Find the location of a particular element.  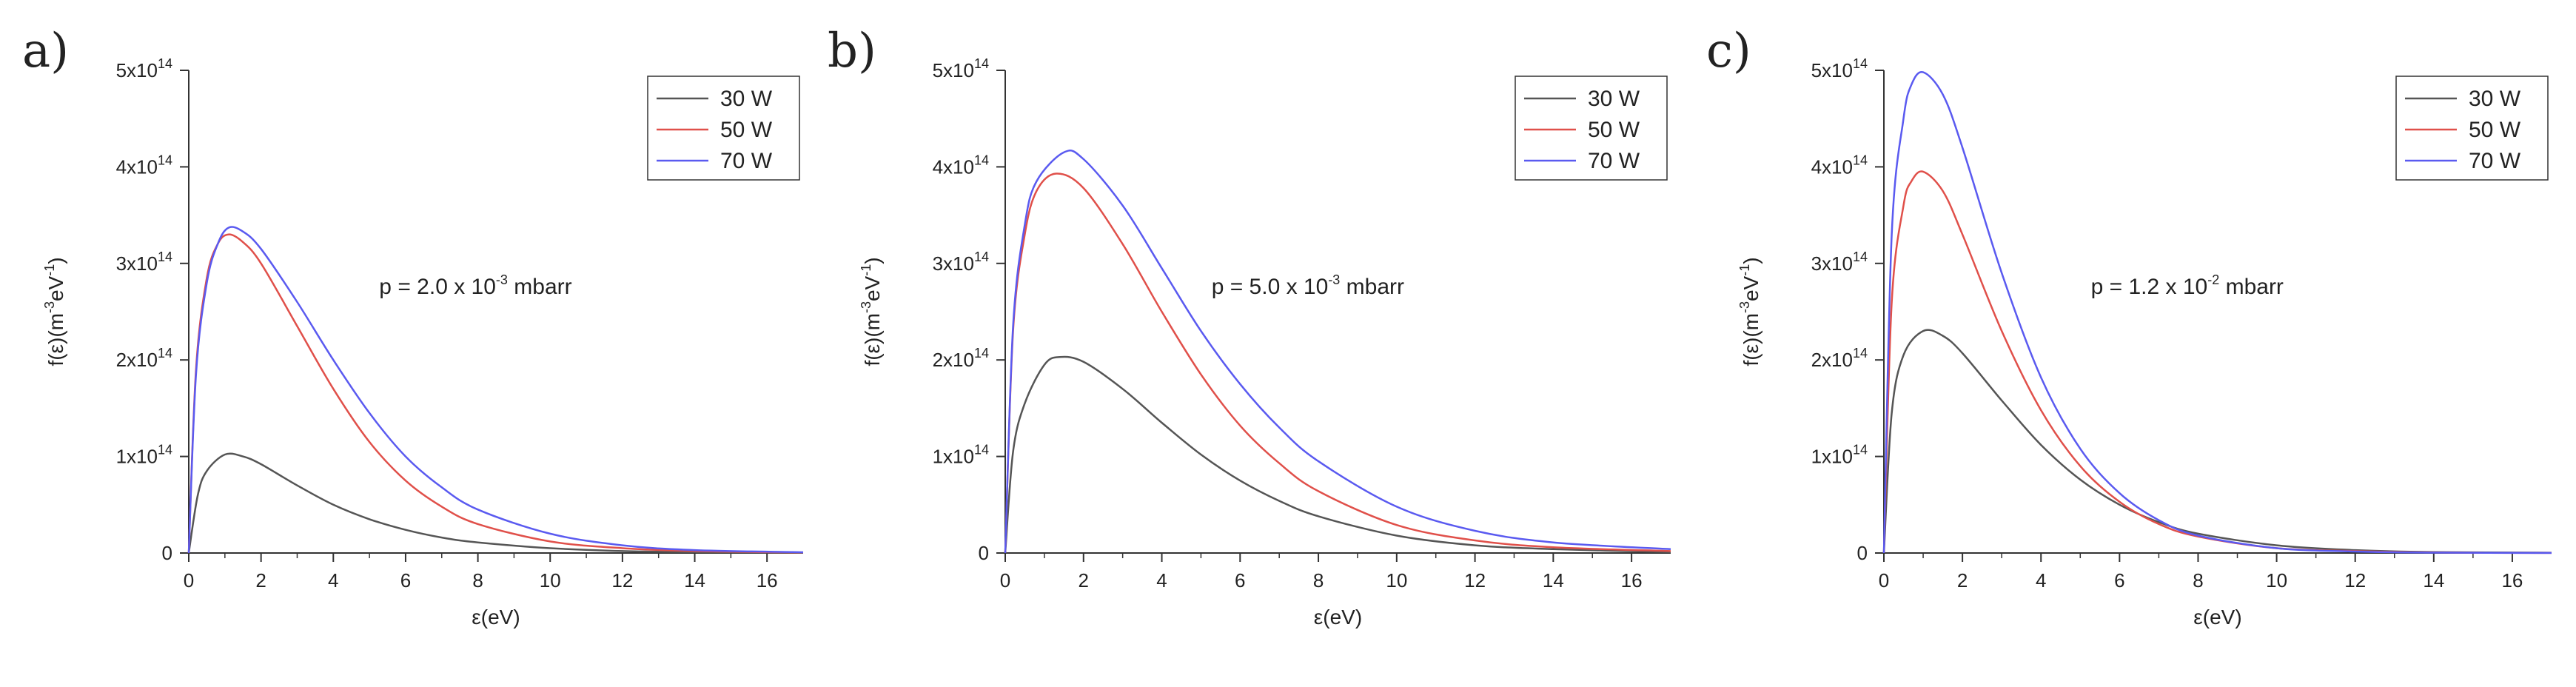

x-axis-label: ε(eV) is located at coordinates (2217, 617).